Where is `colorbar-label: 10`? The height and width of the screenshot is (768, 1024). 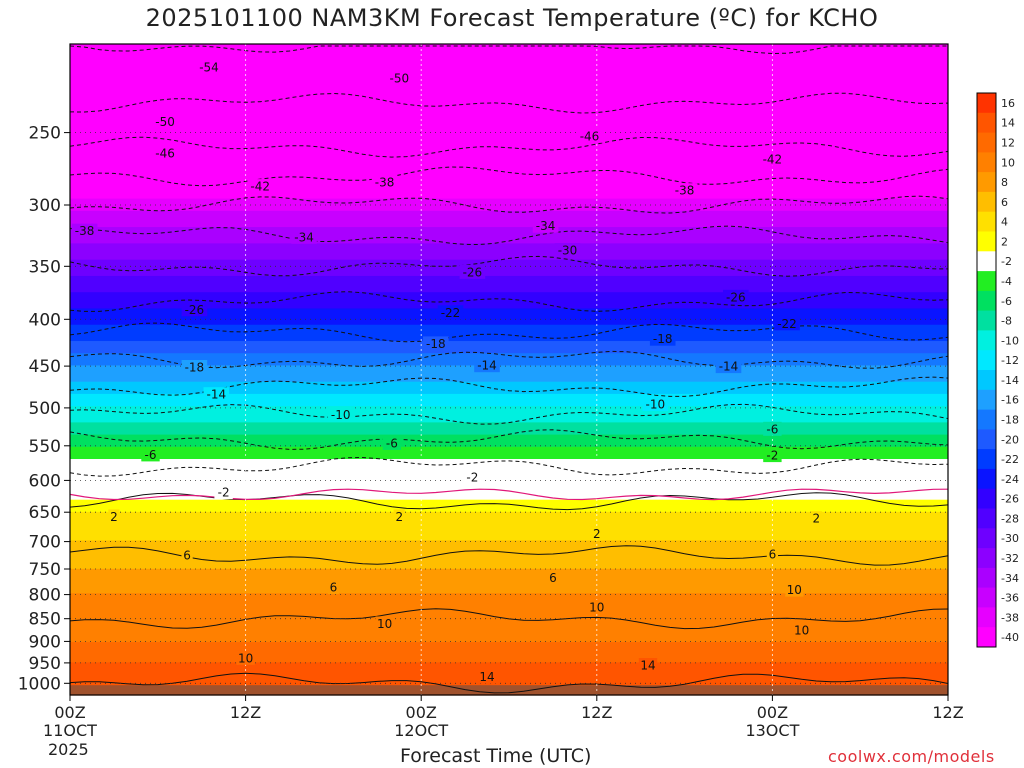
colorbar-label: 10 is located at coordinates (1008, 162).